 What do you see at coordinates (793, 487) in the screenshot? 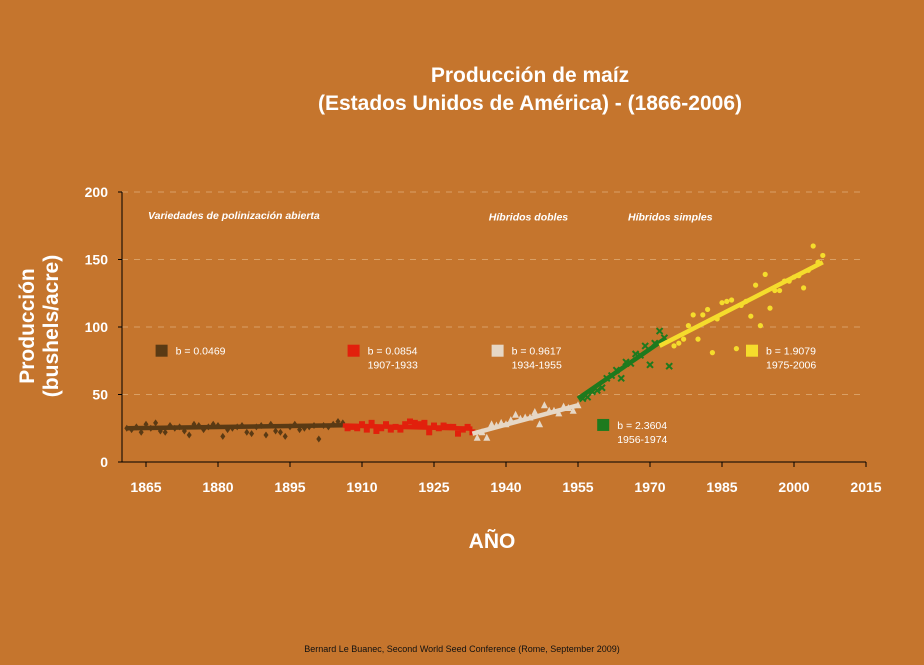
I see `x-tick-label-2000: 2000` at bounding box center [793, 487].